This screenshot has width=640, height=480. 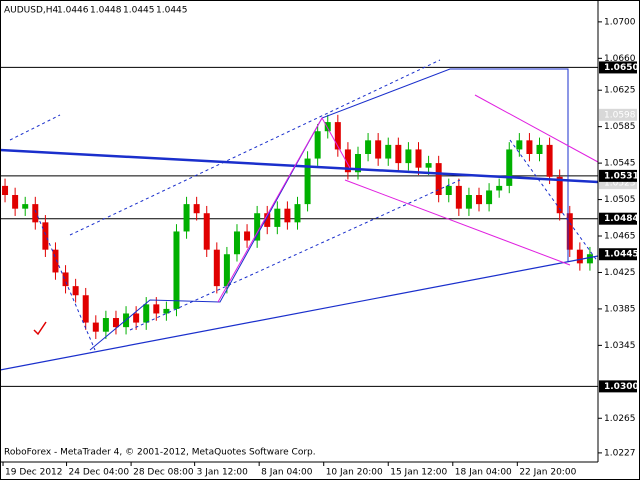 I want to click on price-tag-box, so click(x=618, y=114).